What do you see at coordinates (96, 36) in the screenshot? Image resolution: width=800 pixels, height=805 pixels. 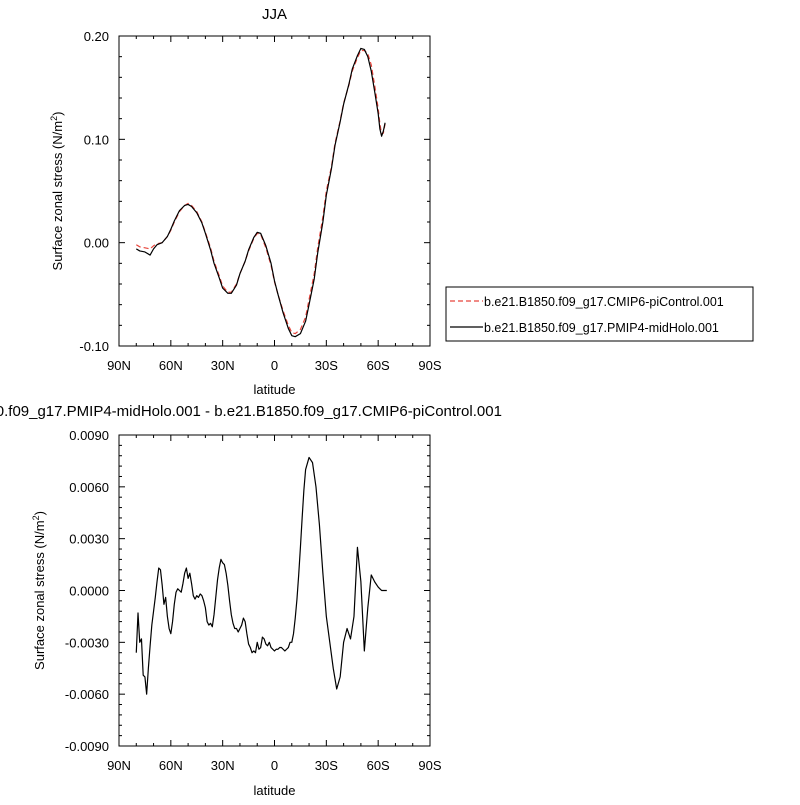 I see `y-tick-label: 0.20` at bounding box center [96, 36].